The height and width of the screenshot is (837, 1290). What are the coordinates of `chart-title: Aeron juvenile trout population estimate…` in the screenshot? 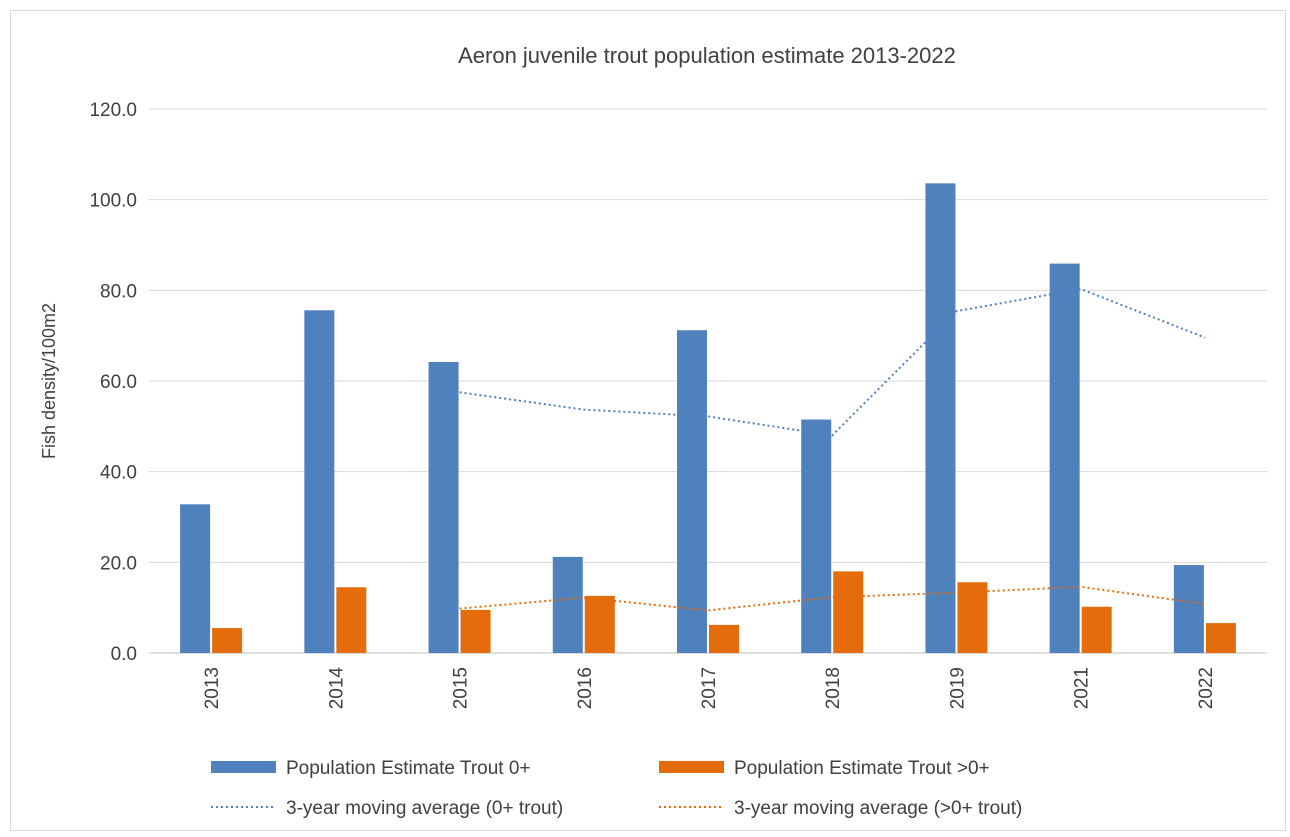 It's located at (707, 55).